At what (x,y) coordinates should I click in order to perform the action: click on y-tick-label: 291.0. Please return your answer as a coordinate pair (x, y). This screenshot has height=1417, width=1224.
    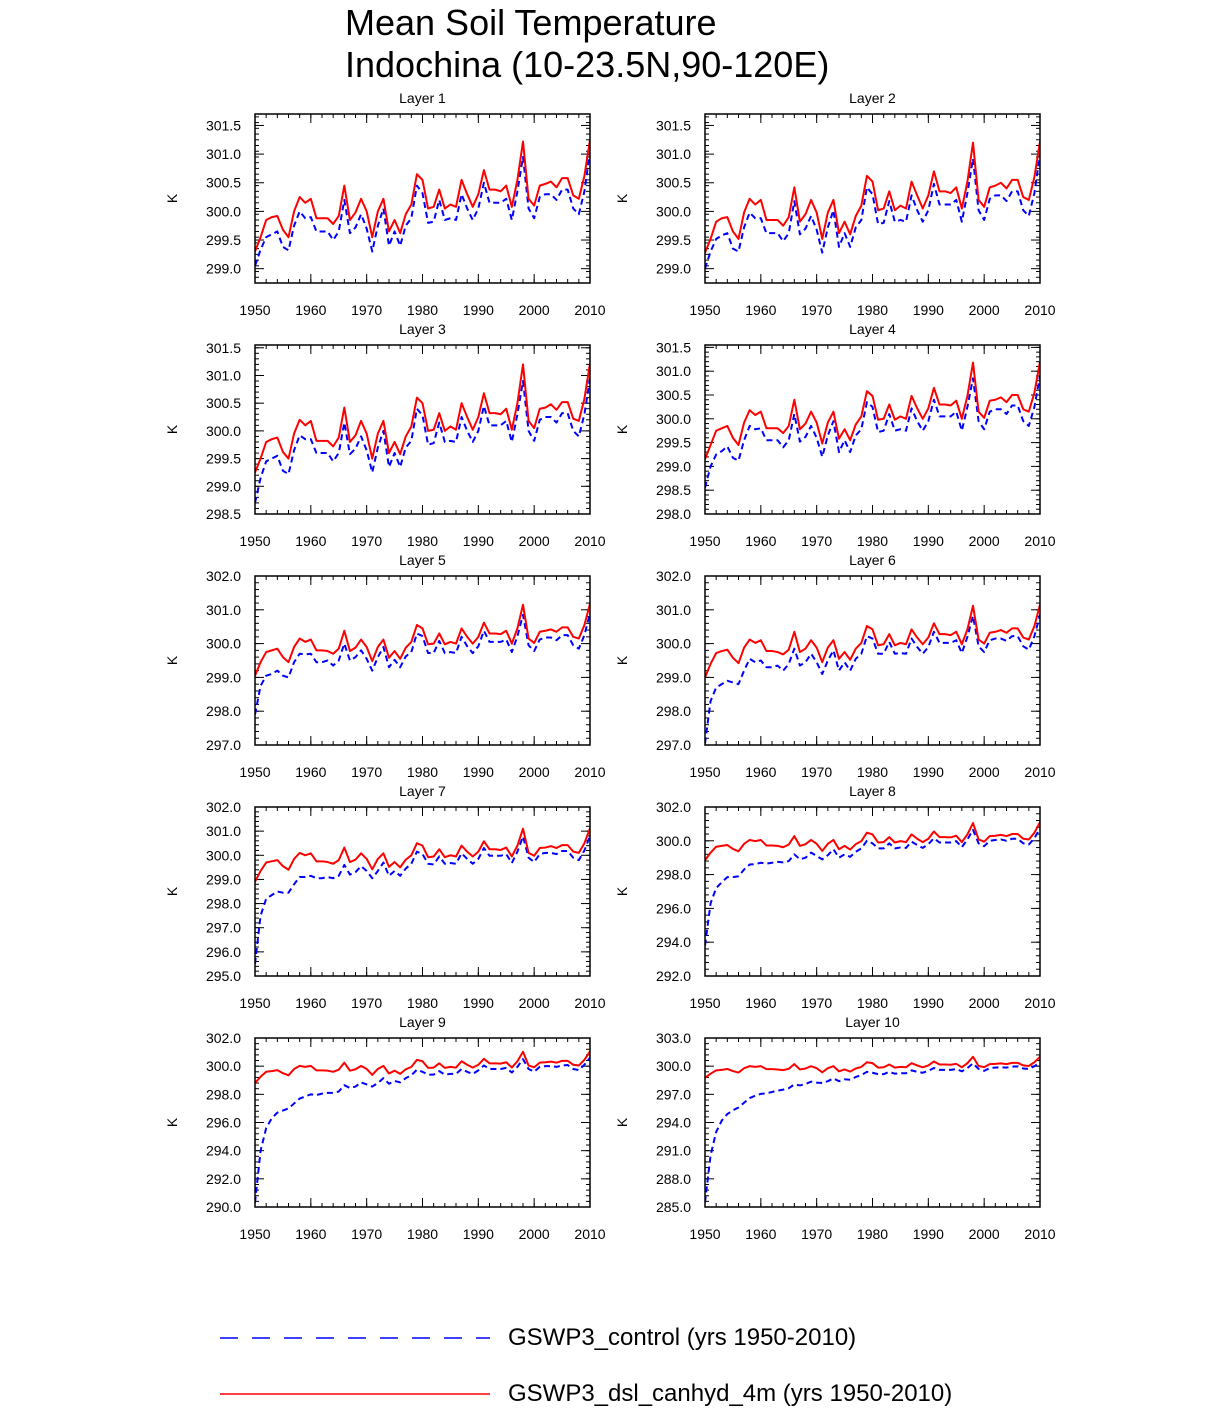
    Looking at the image, I should click on (673, 1151).